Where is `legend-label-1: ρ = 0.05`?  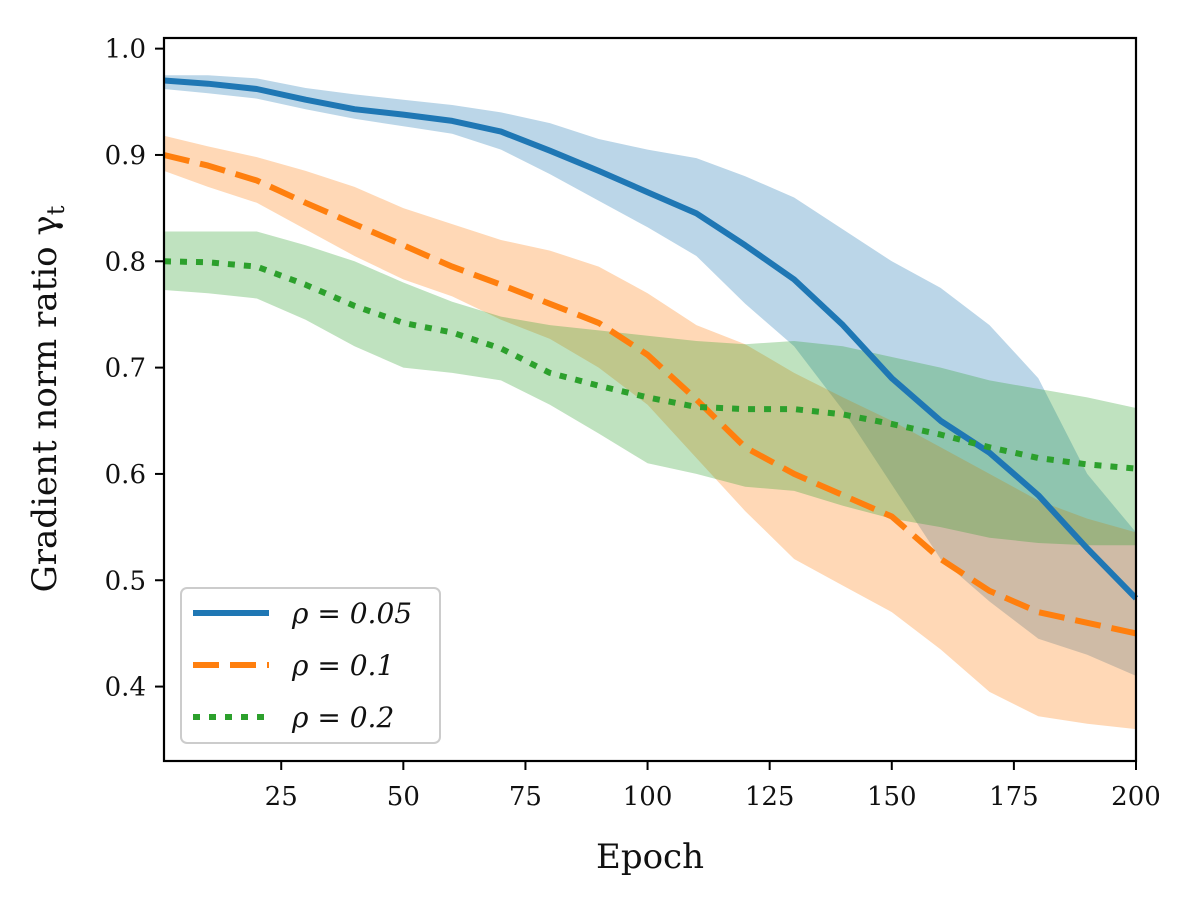
legend-label-1: ρ = 0.05 is located at coordinates (351, 613).